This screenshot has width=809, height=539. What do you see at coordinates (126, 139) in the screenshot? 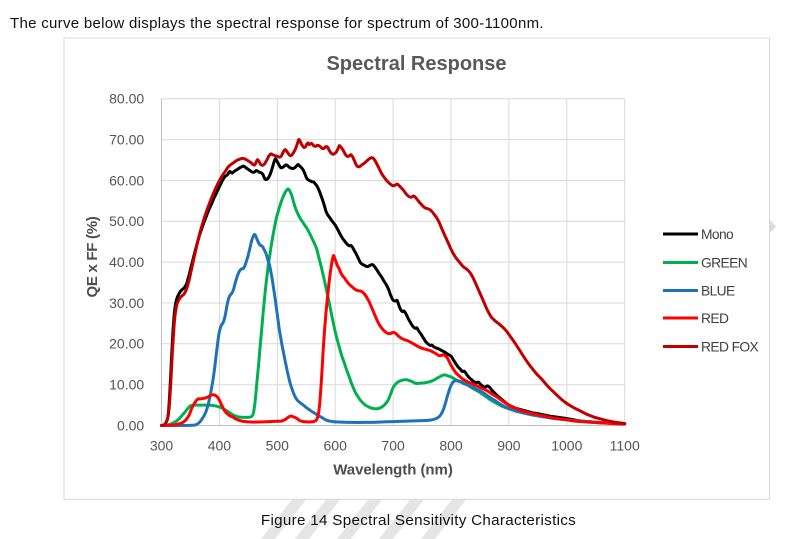
I see `svg-text: 70.00` at bounding box center [126, 139].